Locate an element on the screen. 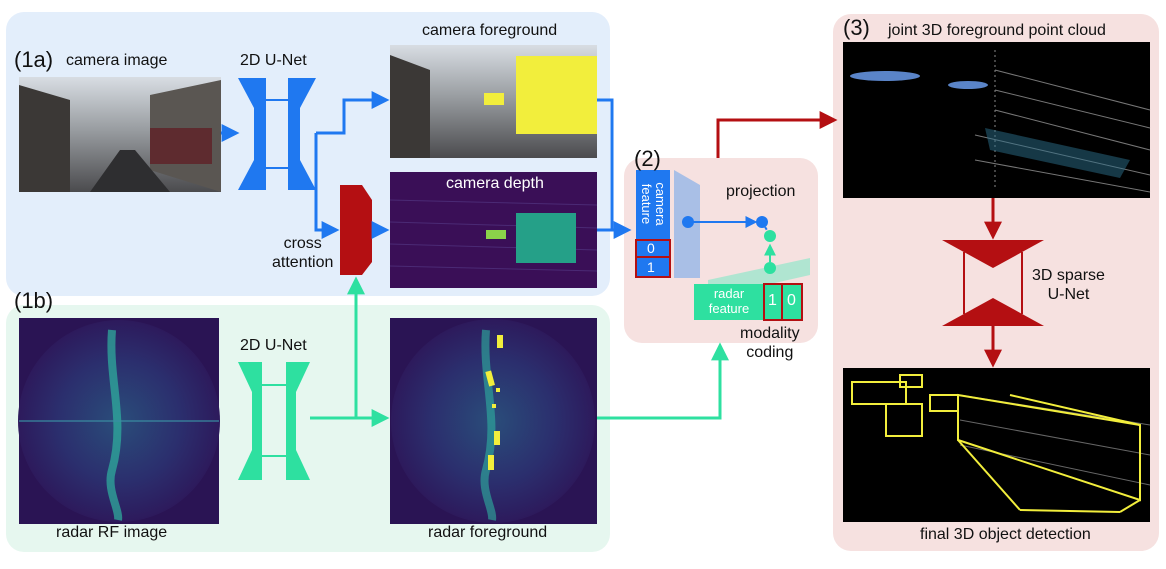 The image size is (1166, 569). radar-arrows is located at coordinates (519, 351).